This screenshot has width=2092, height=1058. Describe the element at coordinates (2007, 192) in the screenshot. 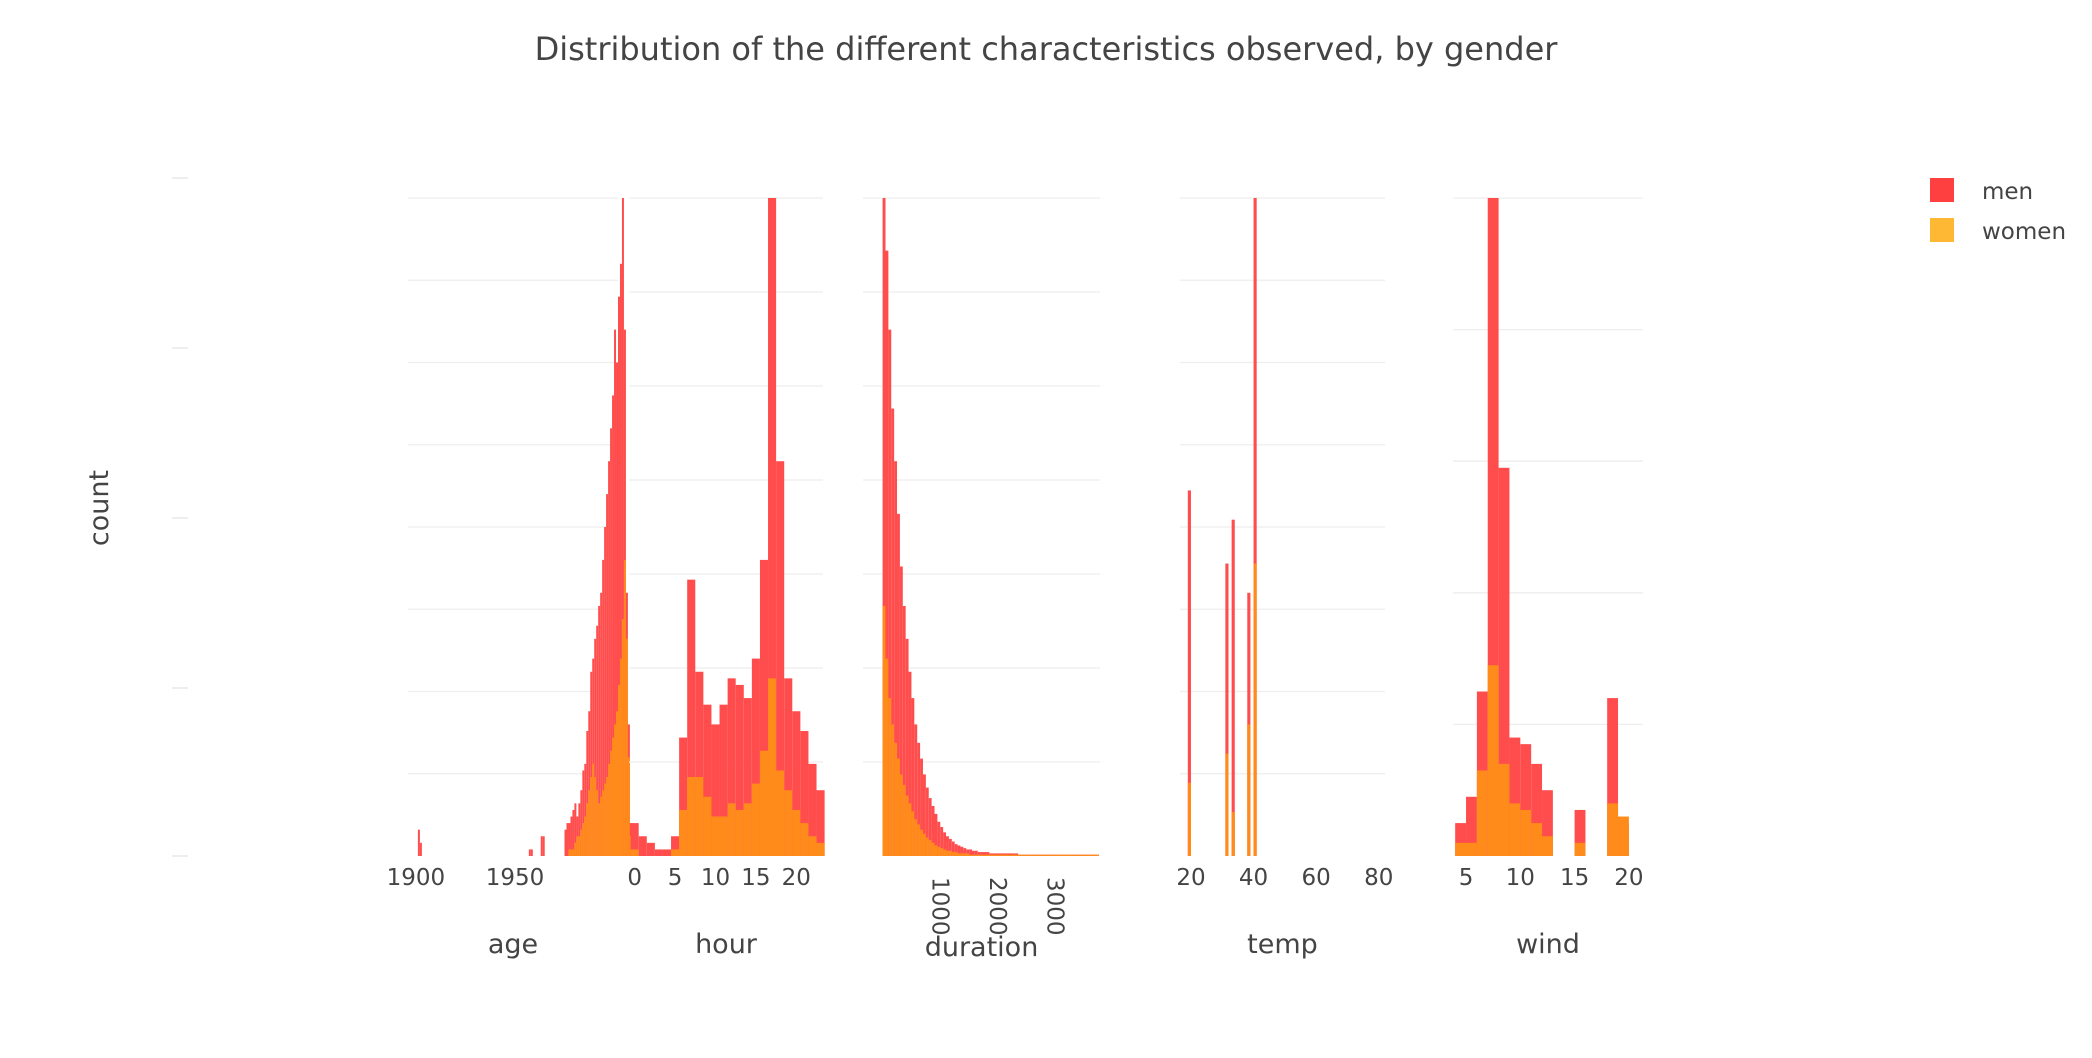

I see `legend-label-men: men` at that location.